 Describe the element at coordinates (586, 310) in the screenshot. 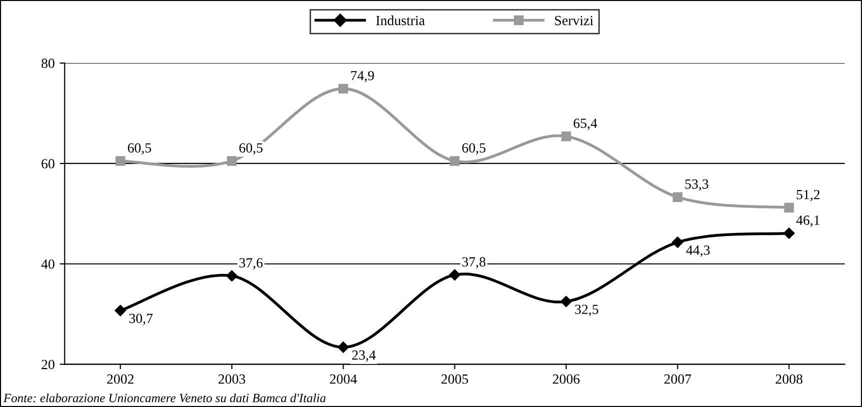

I see `data-label: 32,5` at that location.